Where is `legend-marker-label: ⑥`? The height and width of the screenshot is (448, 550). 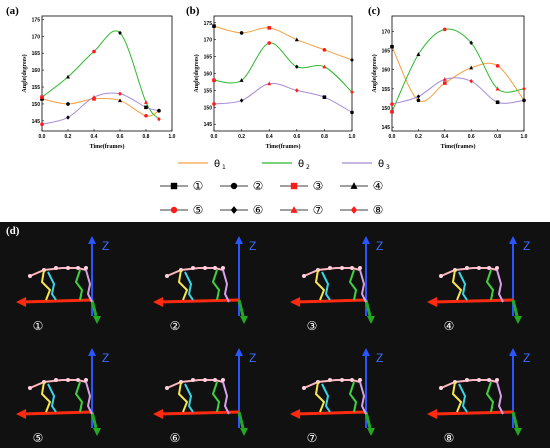
legend-marker-label: ⑥ is located at coordinates (258, 210).